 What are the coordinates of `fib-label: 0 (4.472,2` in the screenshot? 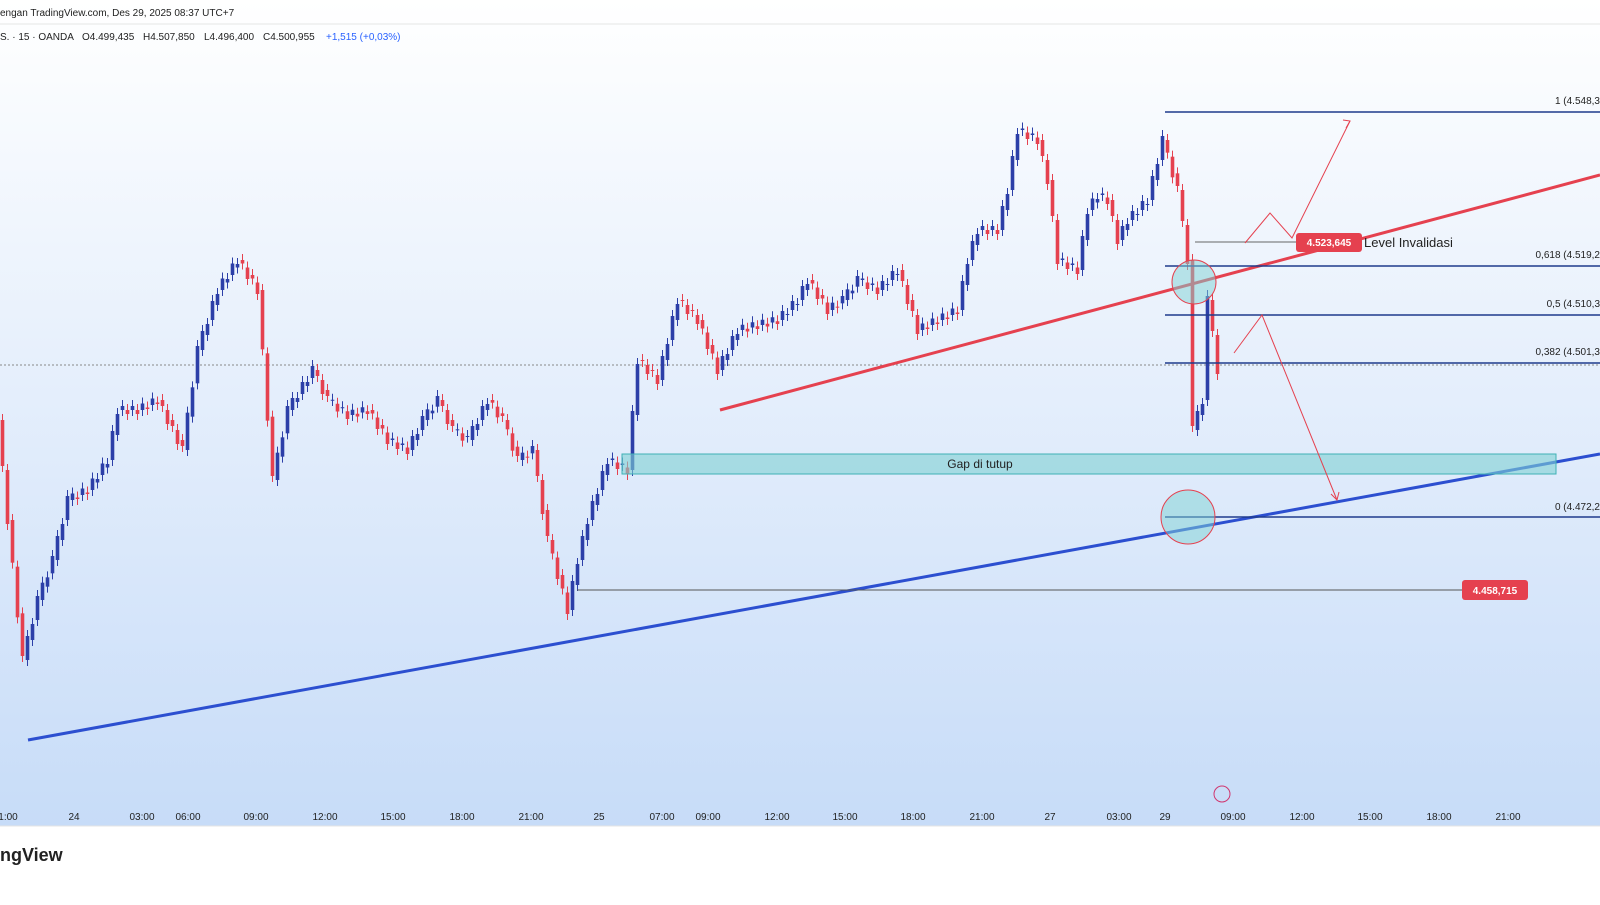 It's located at (1577, 507).